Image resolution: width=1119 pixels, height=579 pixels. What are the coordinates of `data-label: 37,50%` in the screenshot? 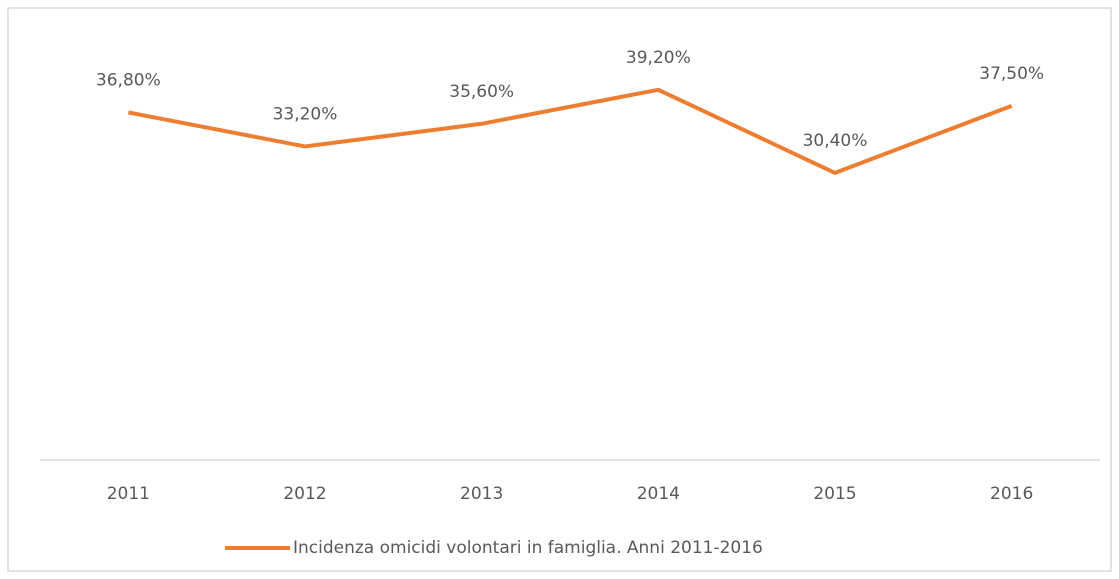 It's located at (1011, 74).